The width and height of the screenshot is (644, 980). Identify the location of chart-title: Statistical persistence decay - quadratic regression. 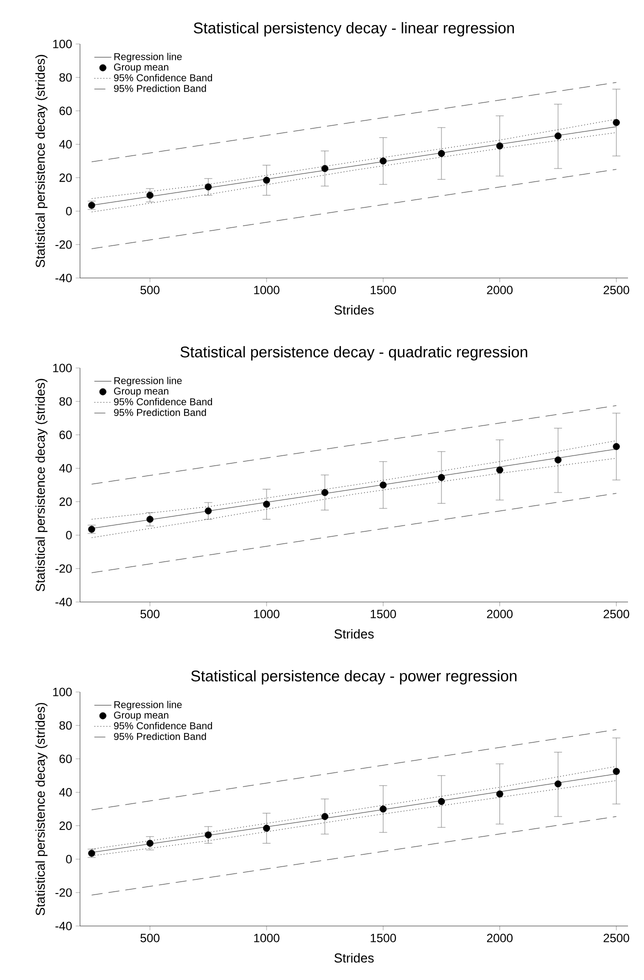
(354, 353).